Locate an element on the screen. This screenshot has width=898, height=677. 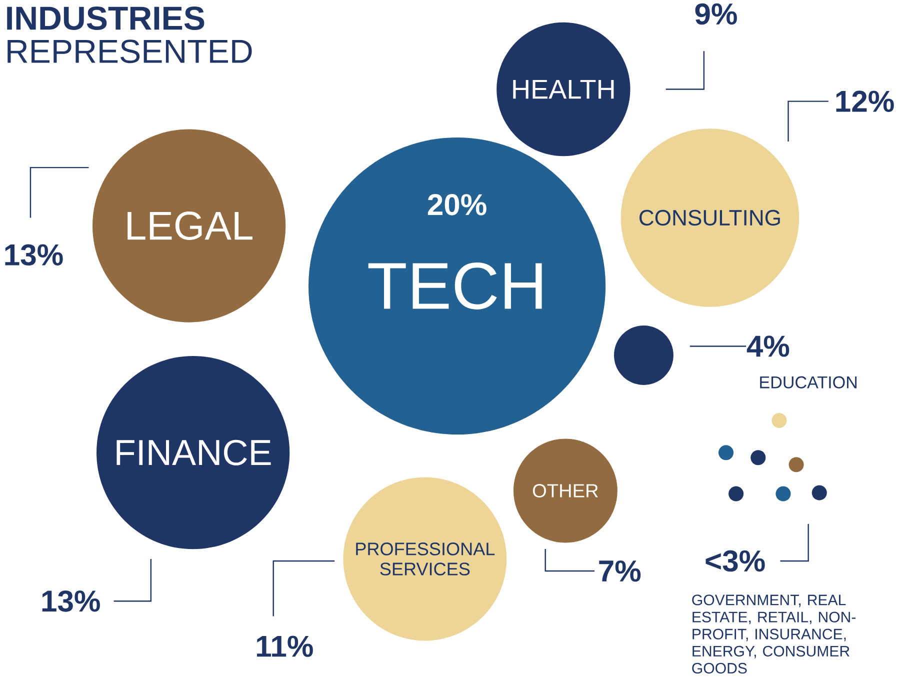
data-label: 11% is located at coordinates (284, 646).